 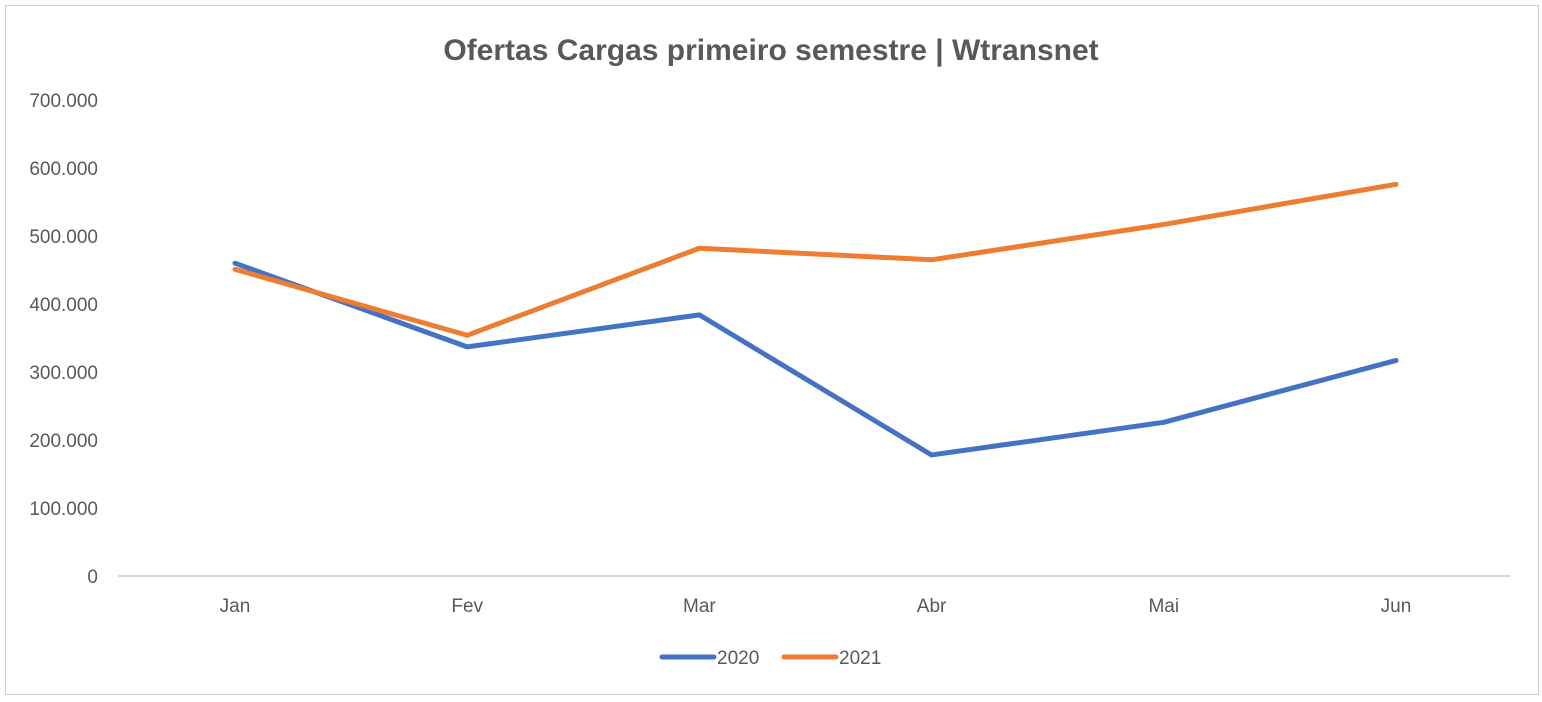 What do you see at coordinates (63, 441) in the screenshot?
I see `y-tick-label: 200.000` at bounding box center [63, 441].